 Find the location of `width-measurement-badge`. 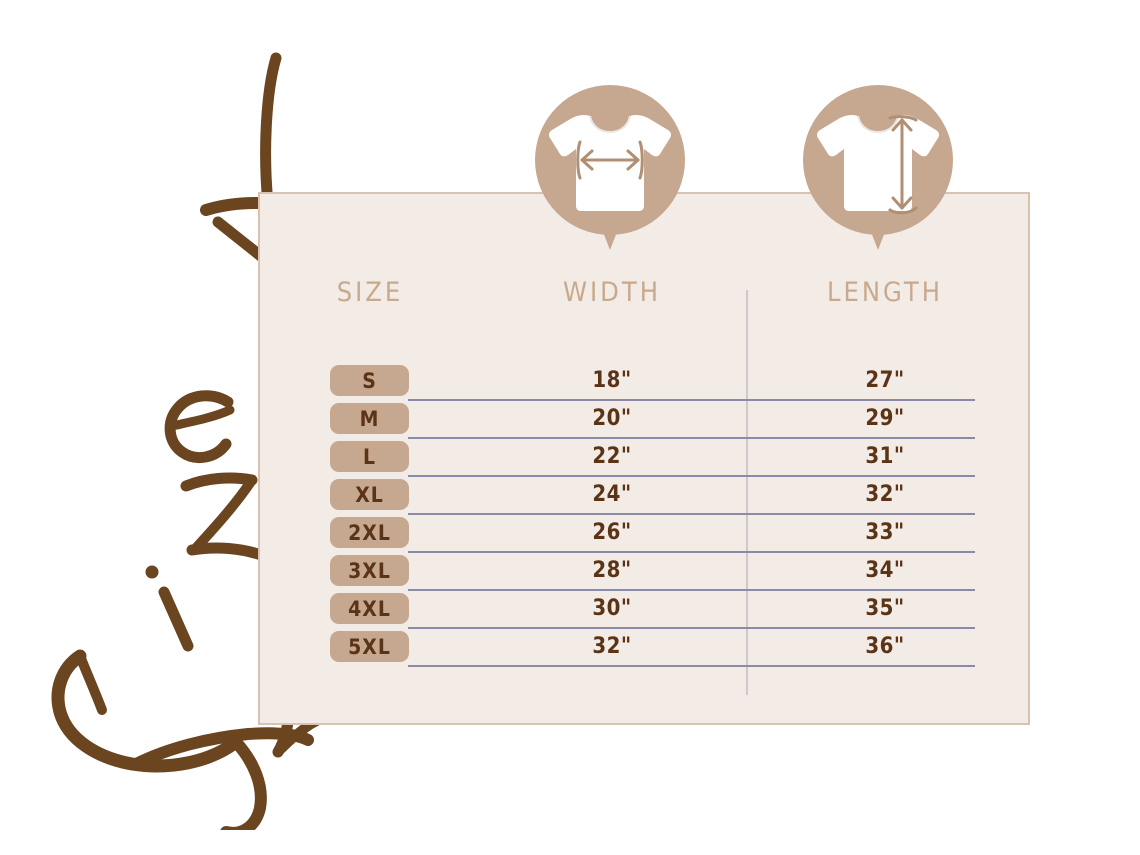

width-measurement-badge is located at coordinates (610, 167).